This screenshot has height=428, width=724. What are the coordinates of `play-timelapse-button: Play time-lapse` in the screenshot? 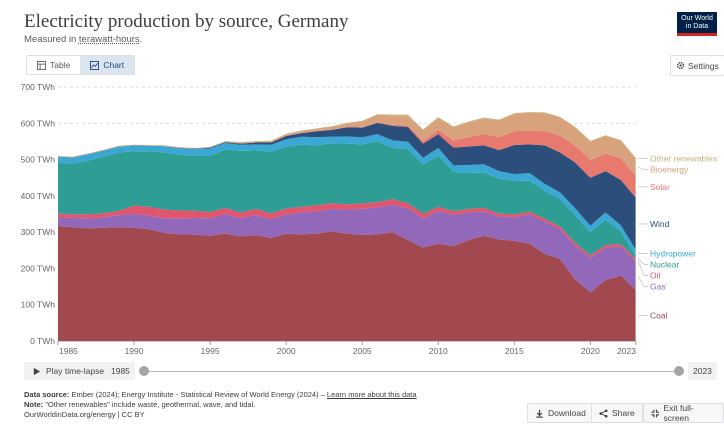 It's located at (68, 371).